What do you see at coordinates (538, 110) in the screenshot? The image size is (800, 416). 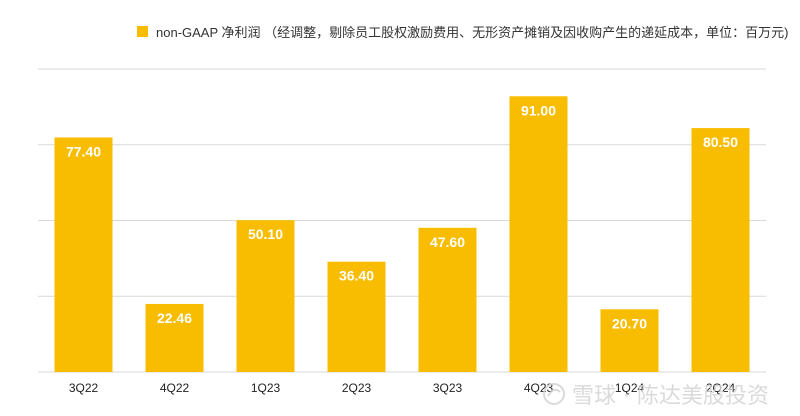 I see `data-label: 91.00` at bounding box center [538, 110].